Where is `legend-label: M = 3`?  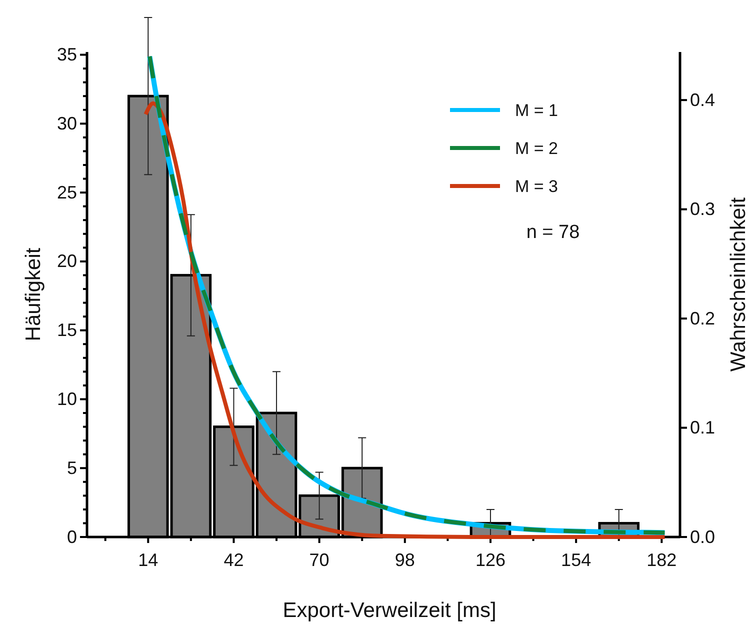 legend-label: M = 3 is located at coordinates (536, 186).